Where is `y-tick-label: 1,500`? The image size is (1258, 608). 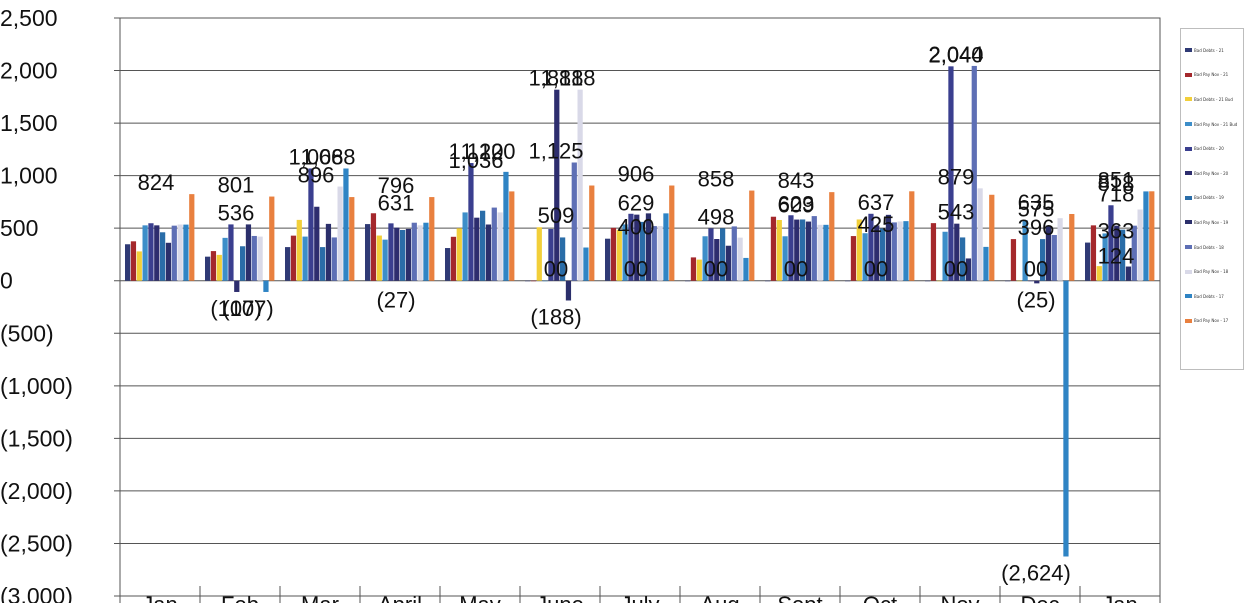
y-tick-label: 1,500 is located at coordinates (29, 123).